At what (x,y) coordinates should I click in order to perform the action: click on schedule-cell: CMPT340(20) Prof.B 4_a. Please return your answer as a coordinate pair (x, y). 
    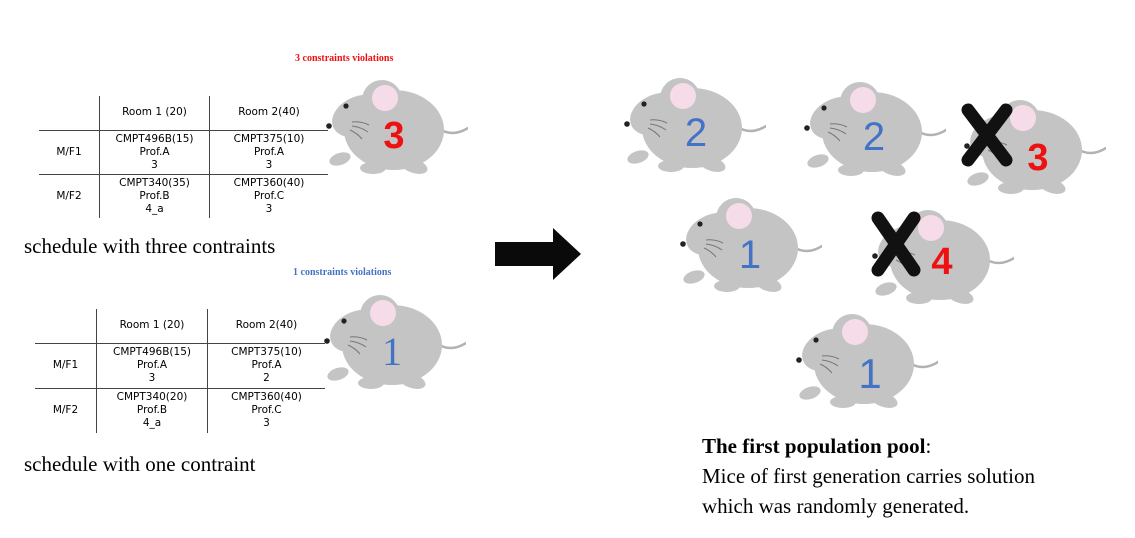
    Looking at the image, I should click on (152, 410).